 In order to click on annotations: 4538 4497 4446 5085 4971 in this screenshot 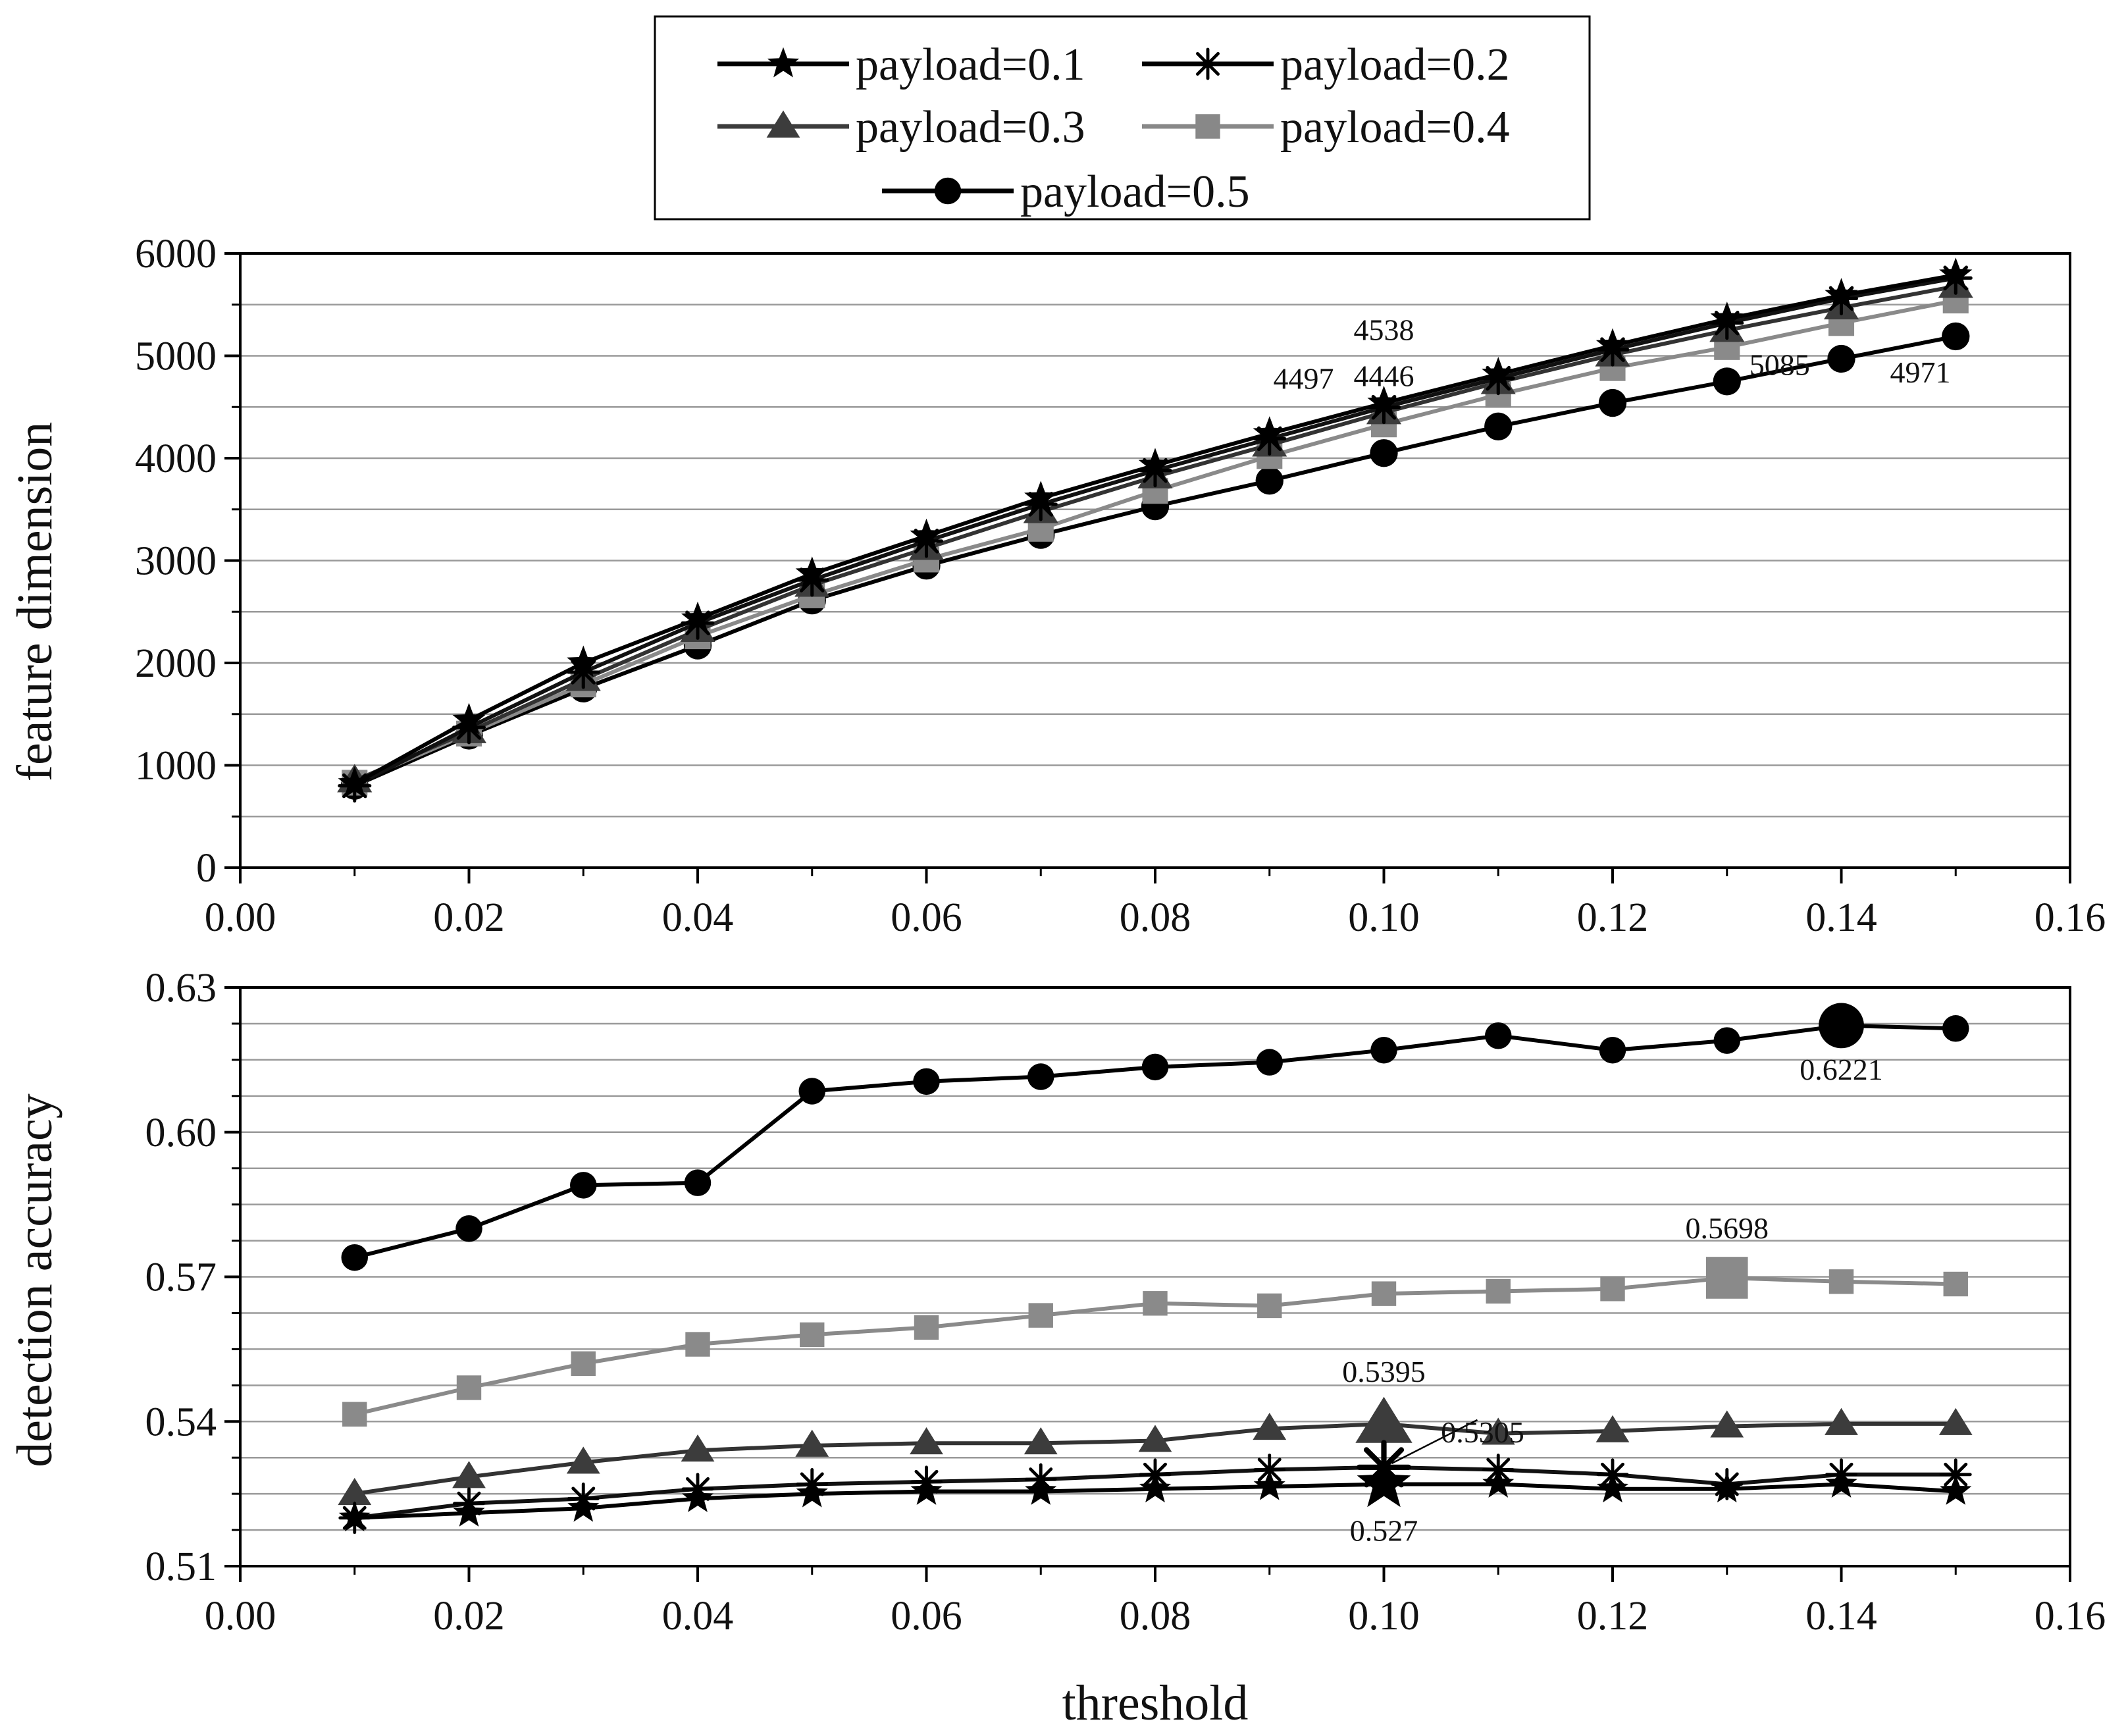, I will do `click(1612, 354)`.